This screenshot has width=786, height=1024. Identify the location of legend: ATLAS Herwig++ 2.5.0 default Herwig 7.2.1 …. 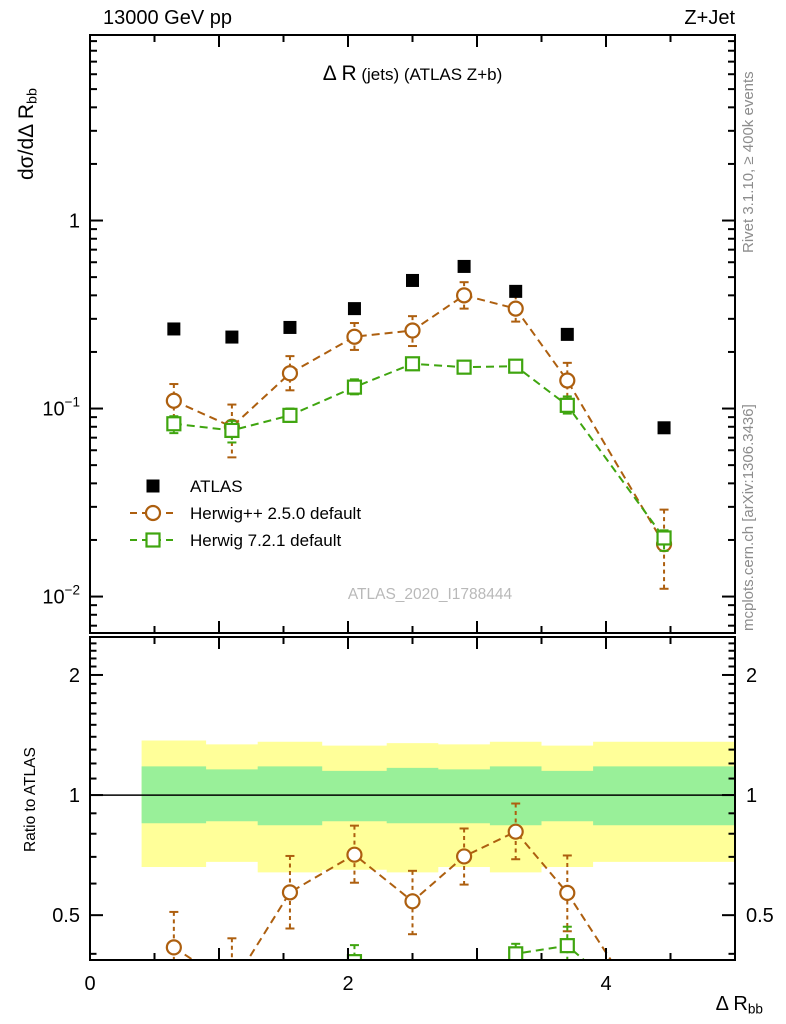
(245, 513).